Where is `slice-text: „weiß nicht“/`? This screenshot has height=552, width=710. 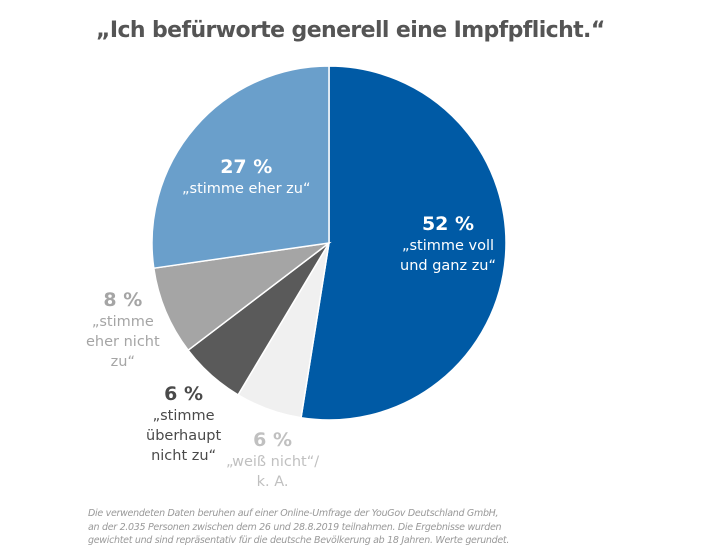 slice-text: „weiß nicht“/ is located at coordinates (273, 462).